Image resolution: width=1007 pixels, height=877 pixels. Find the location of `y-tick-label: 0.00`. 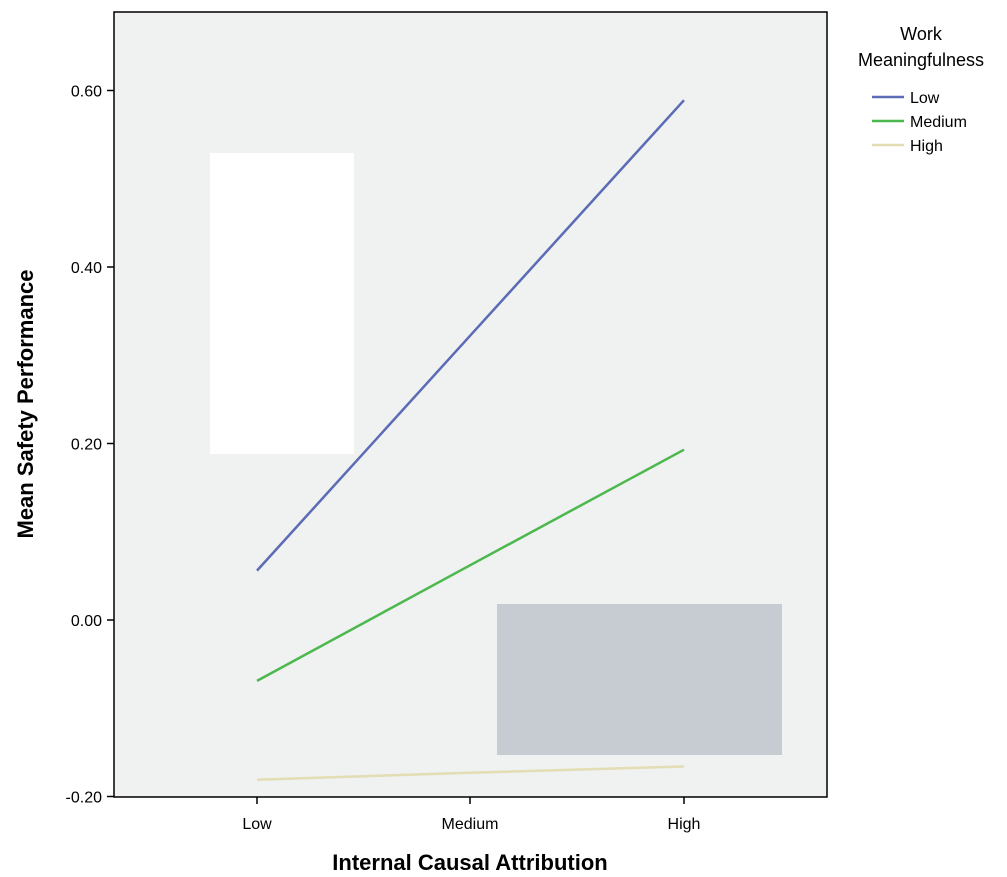

y-tick-label: 0.00 is located at coordinates (86, 621).